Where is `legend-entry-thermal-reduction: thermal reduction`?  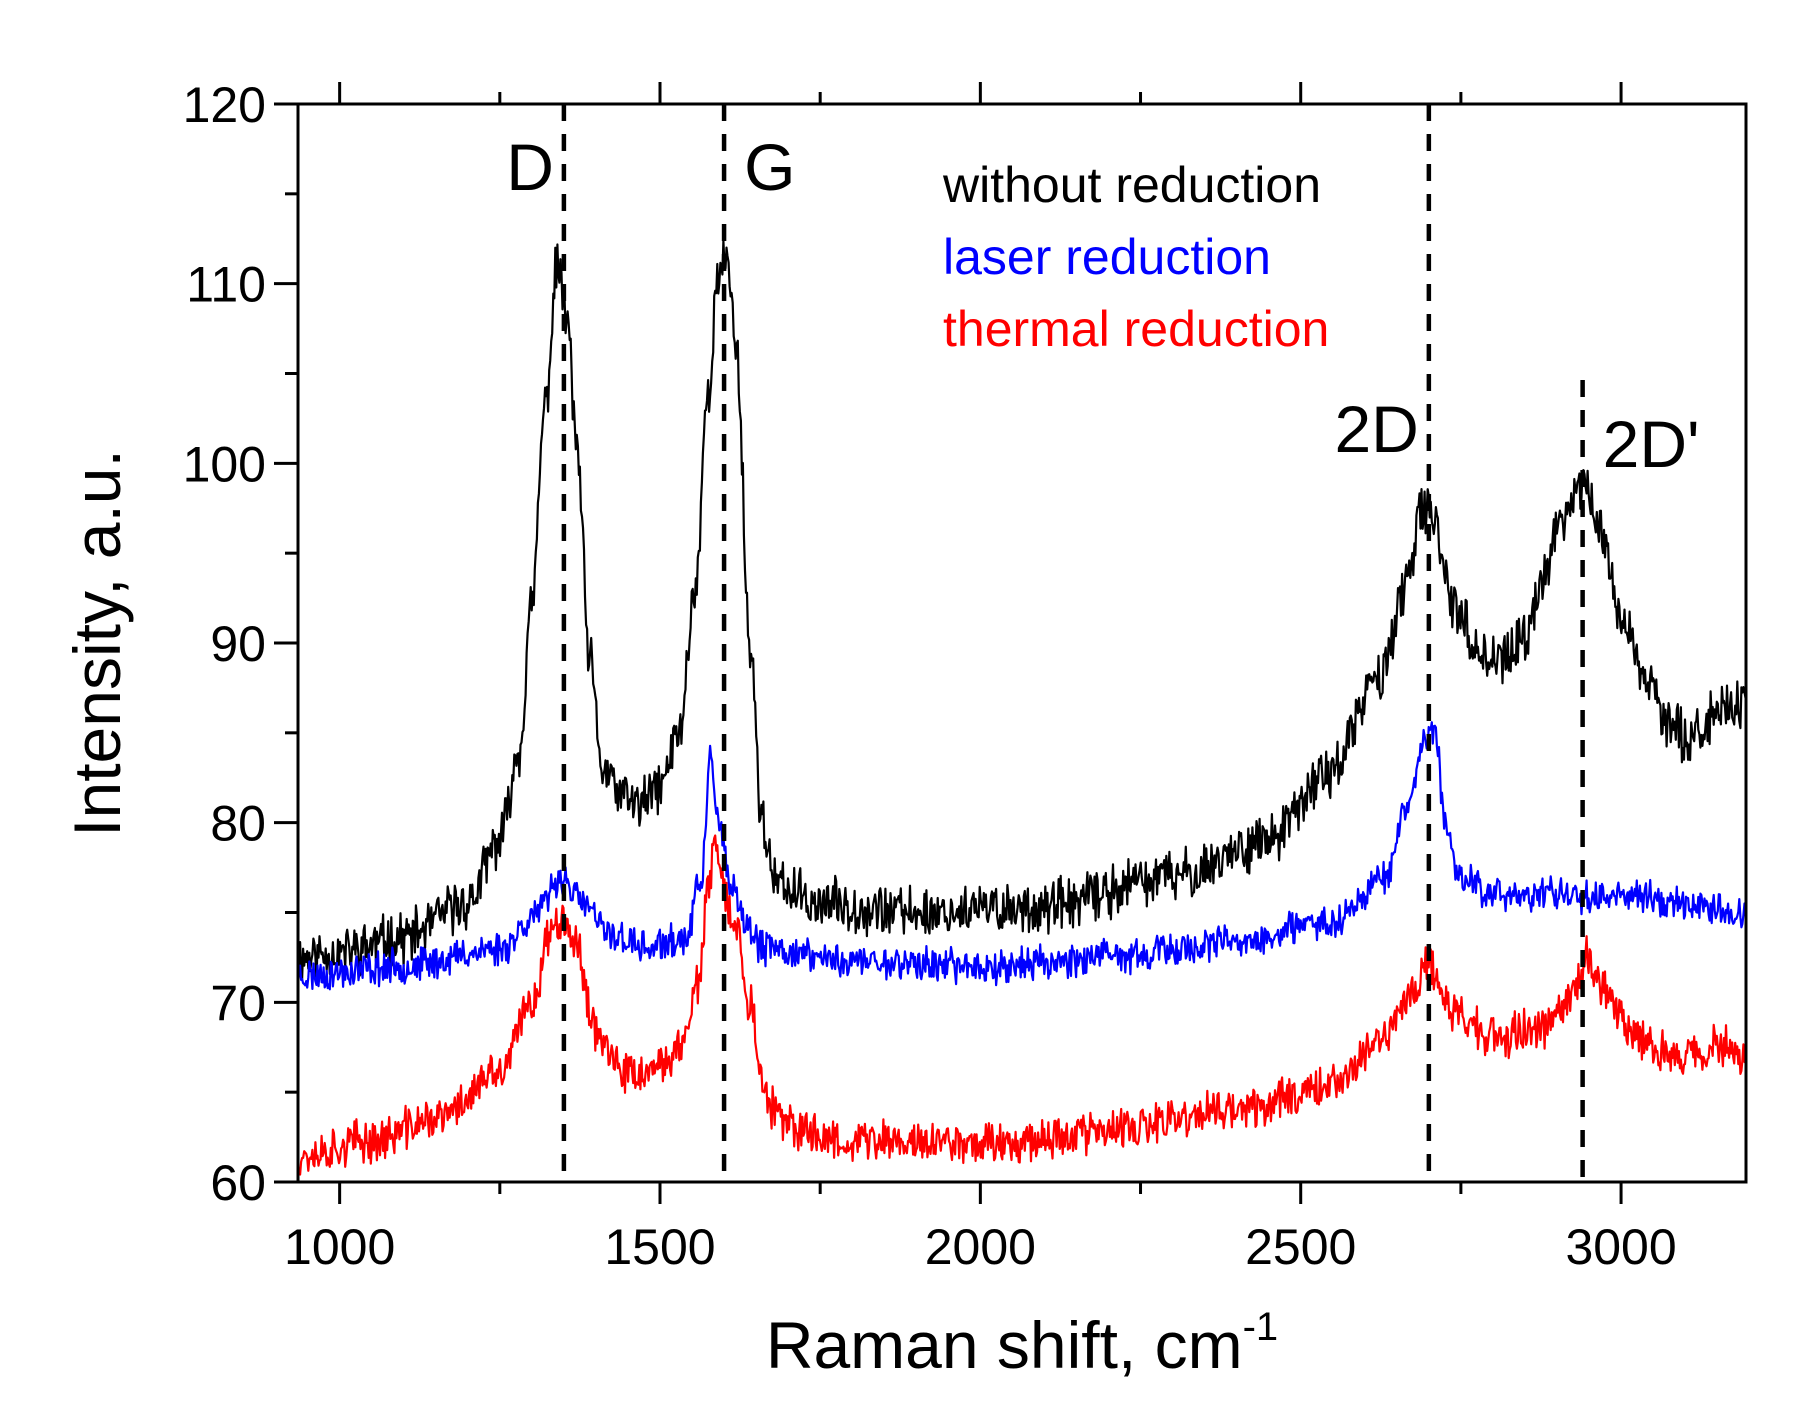 legend-entry-thermal-reduction: thermal reduction is located at coordinates (1136, 329).